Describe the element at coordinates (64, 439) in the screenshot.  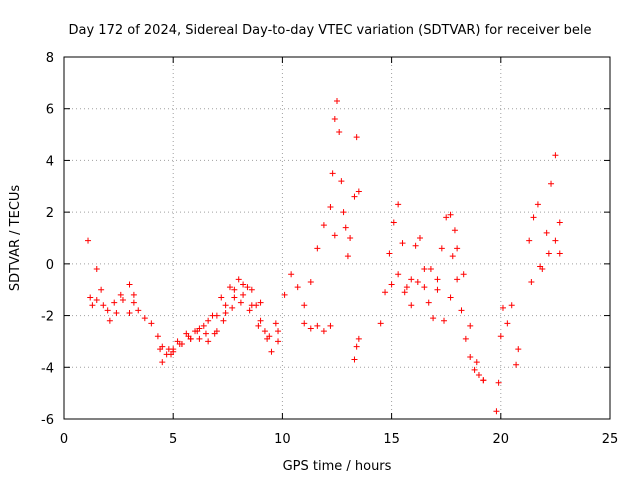
I see `x-tick-label: 0` at that location.